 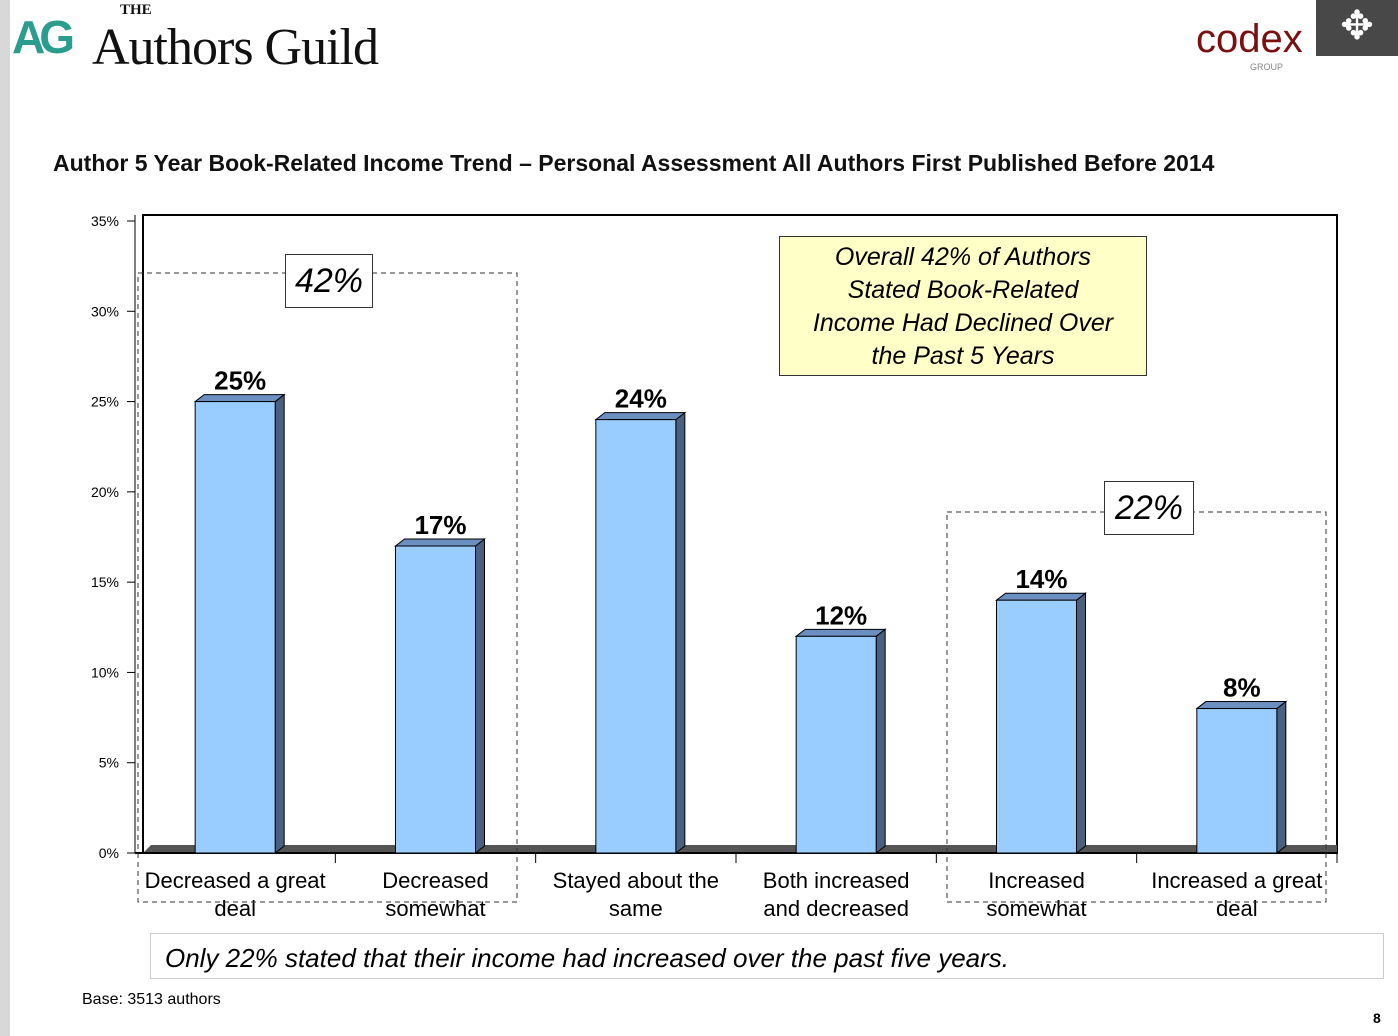 What do you see at coordinates (136, 10) in the screenshot?
I see `logo-the: THE` at bounding box center [136, 10].